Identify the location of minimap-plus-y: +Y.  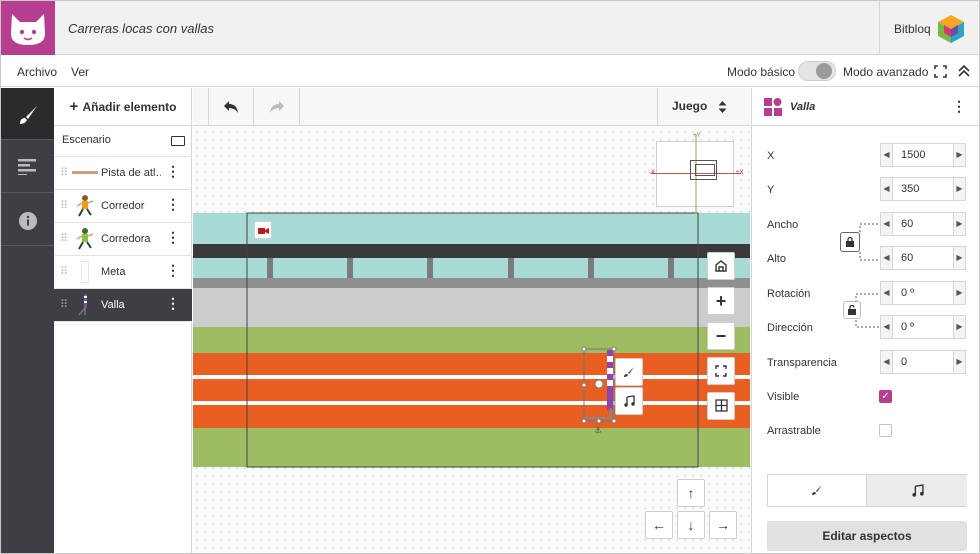
(697, 136).